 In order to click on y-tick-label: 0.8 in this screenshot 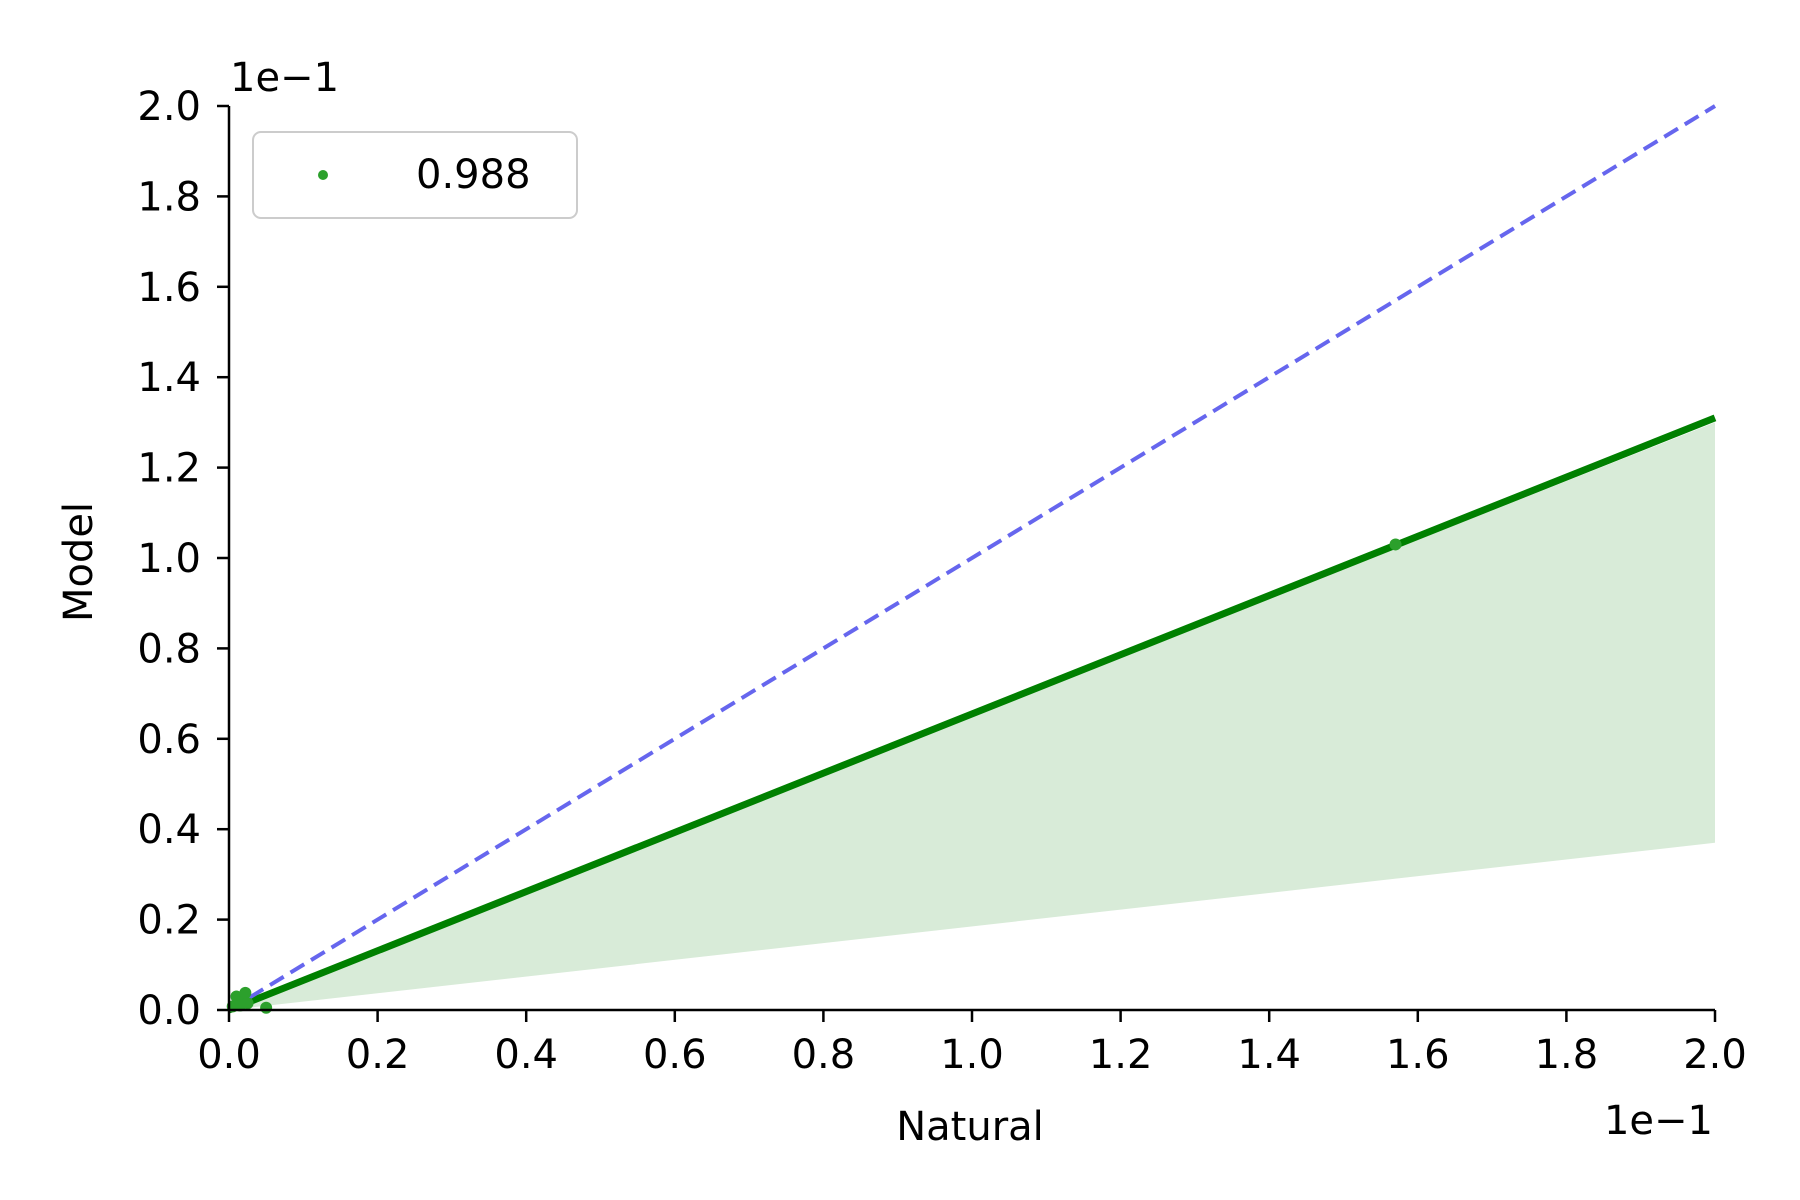, I will do `click(169, 649)`.